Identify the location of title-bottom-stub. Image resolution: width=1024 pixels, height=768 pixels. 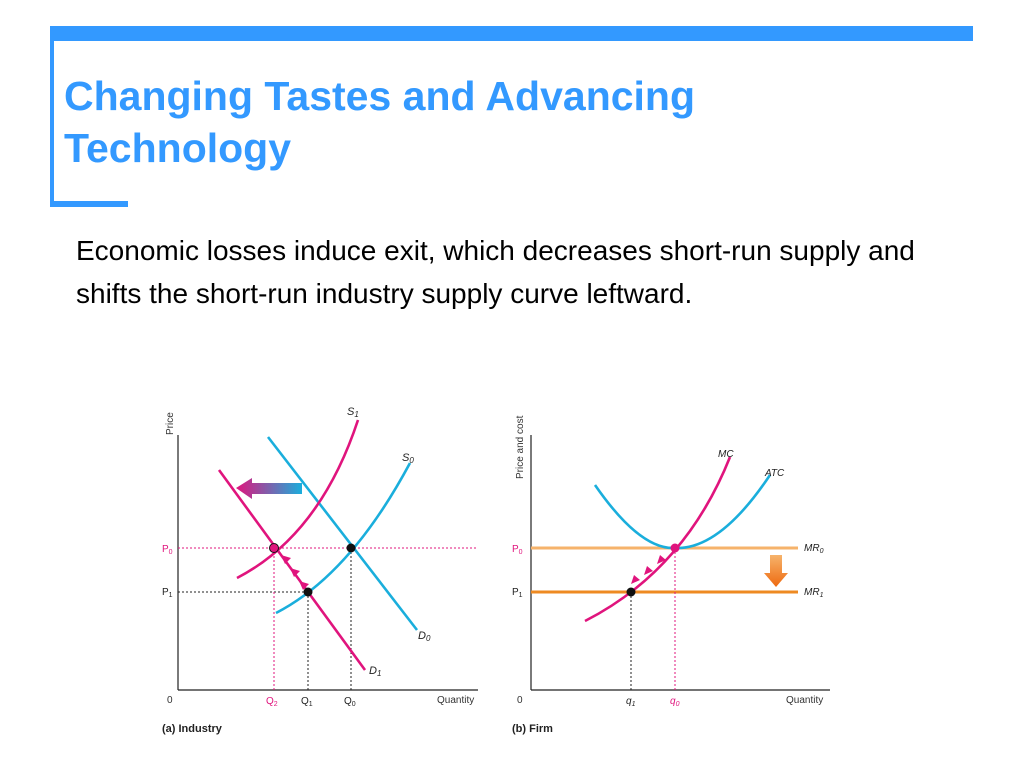
(89, 204).